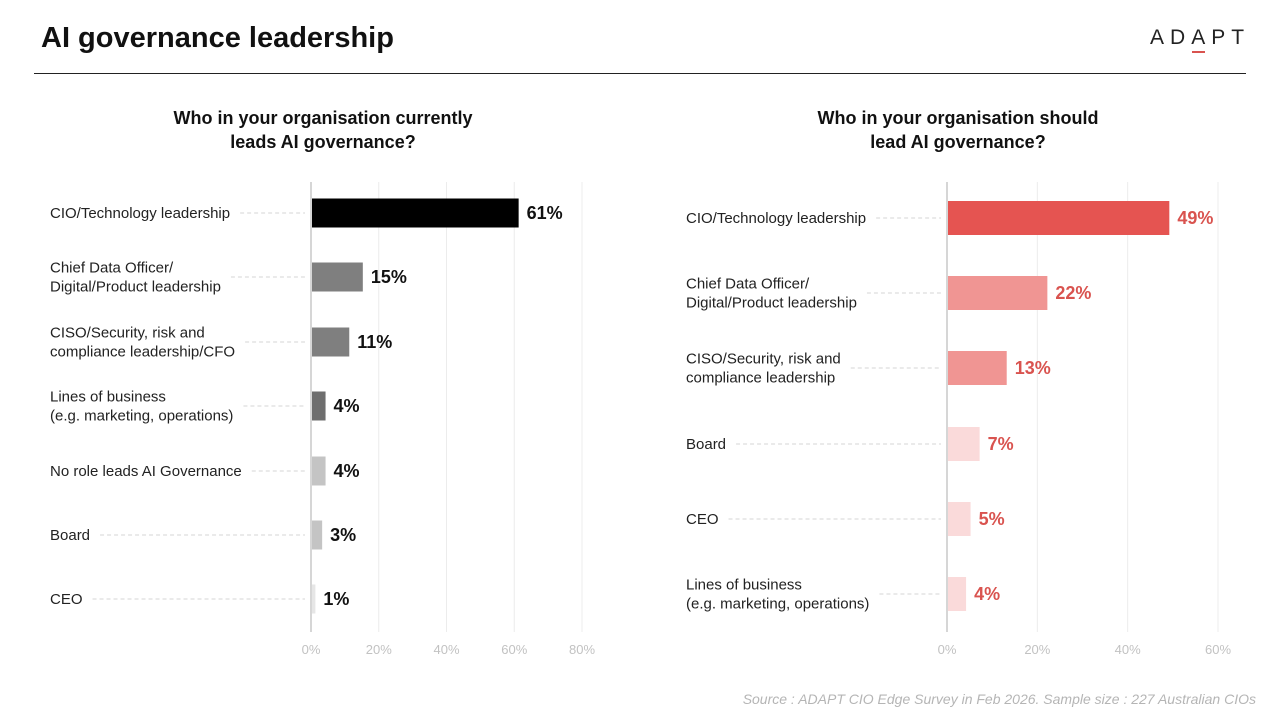 The image size is (1280, 720). I want to click on left-category-label: No role leads AI Governance, so click(146, 471).